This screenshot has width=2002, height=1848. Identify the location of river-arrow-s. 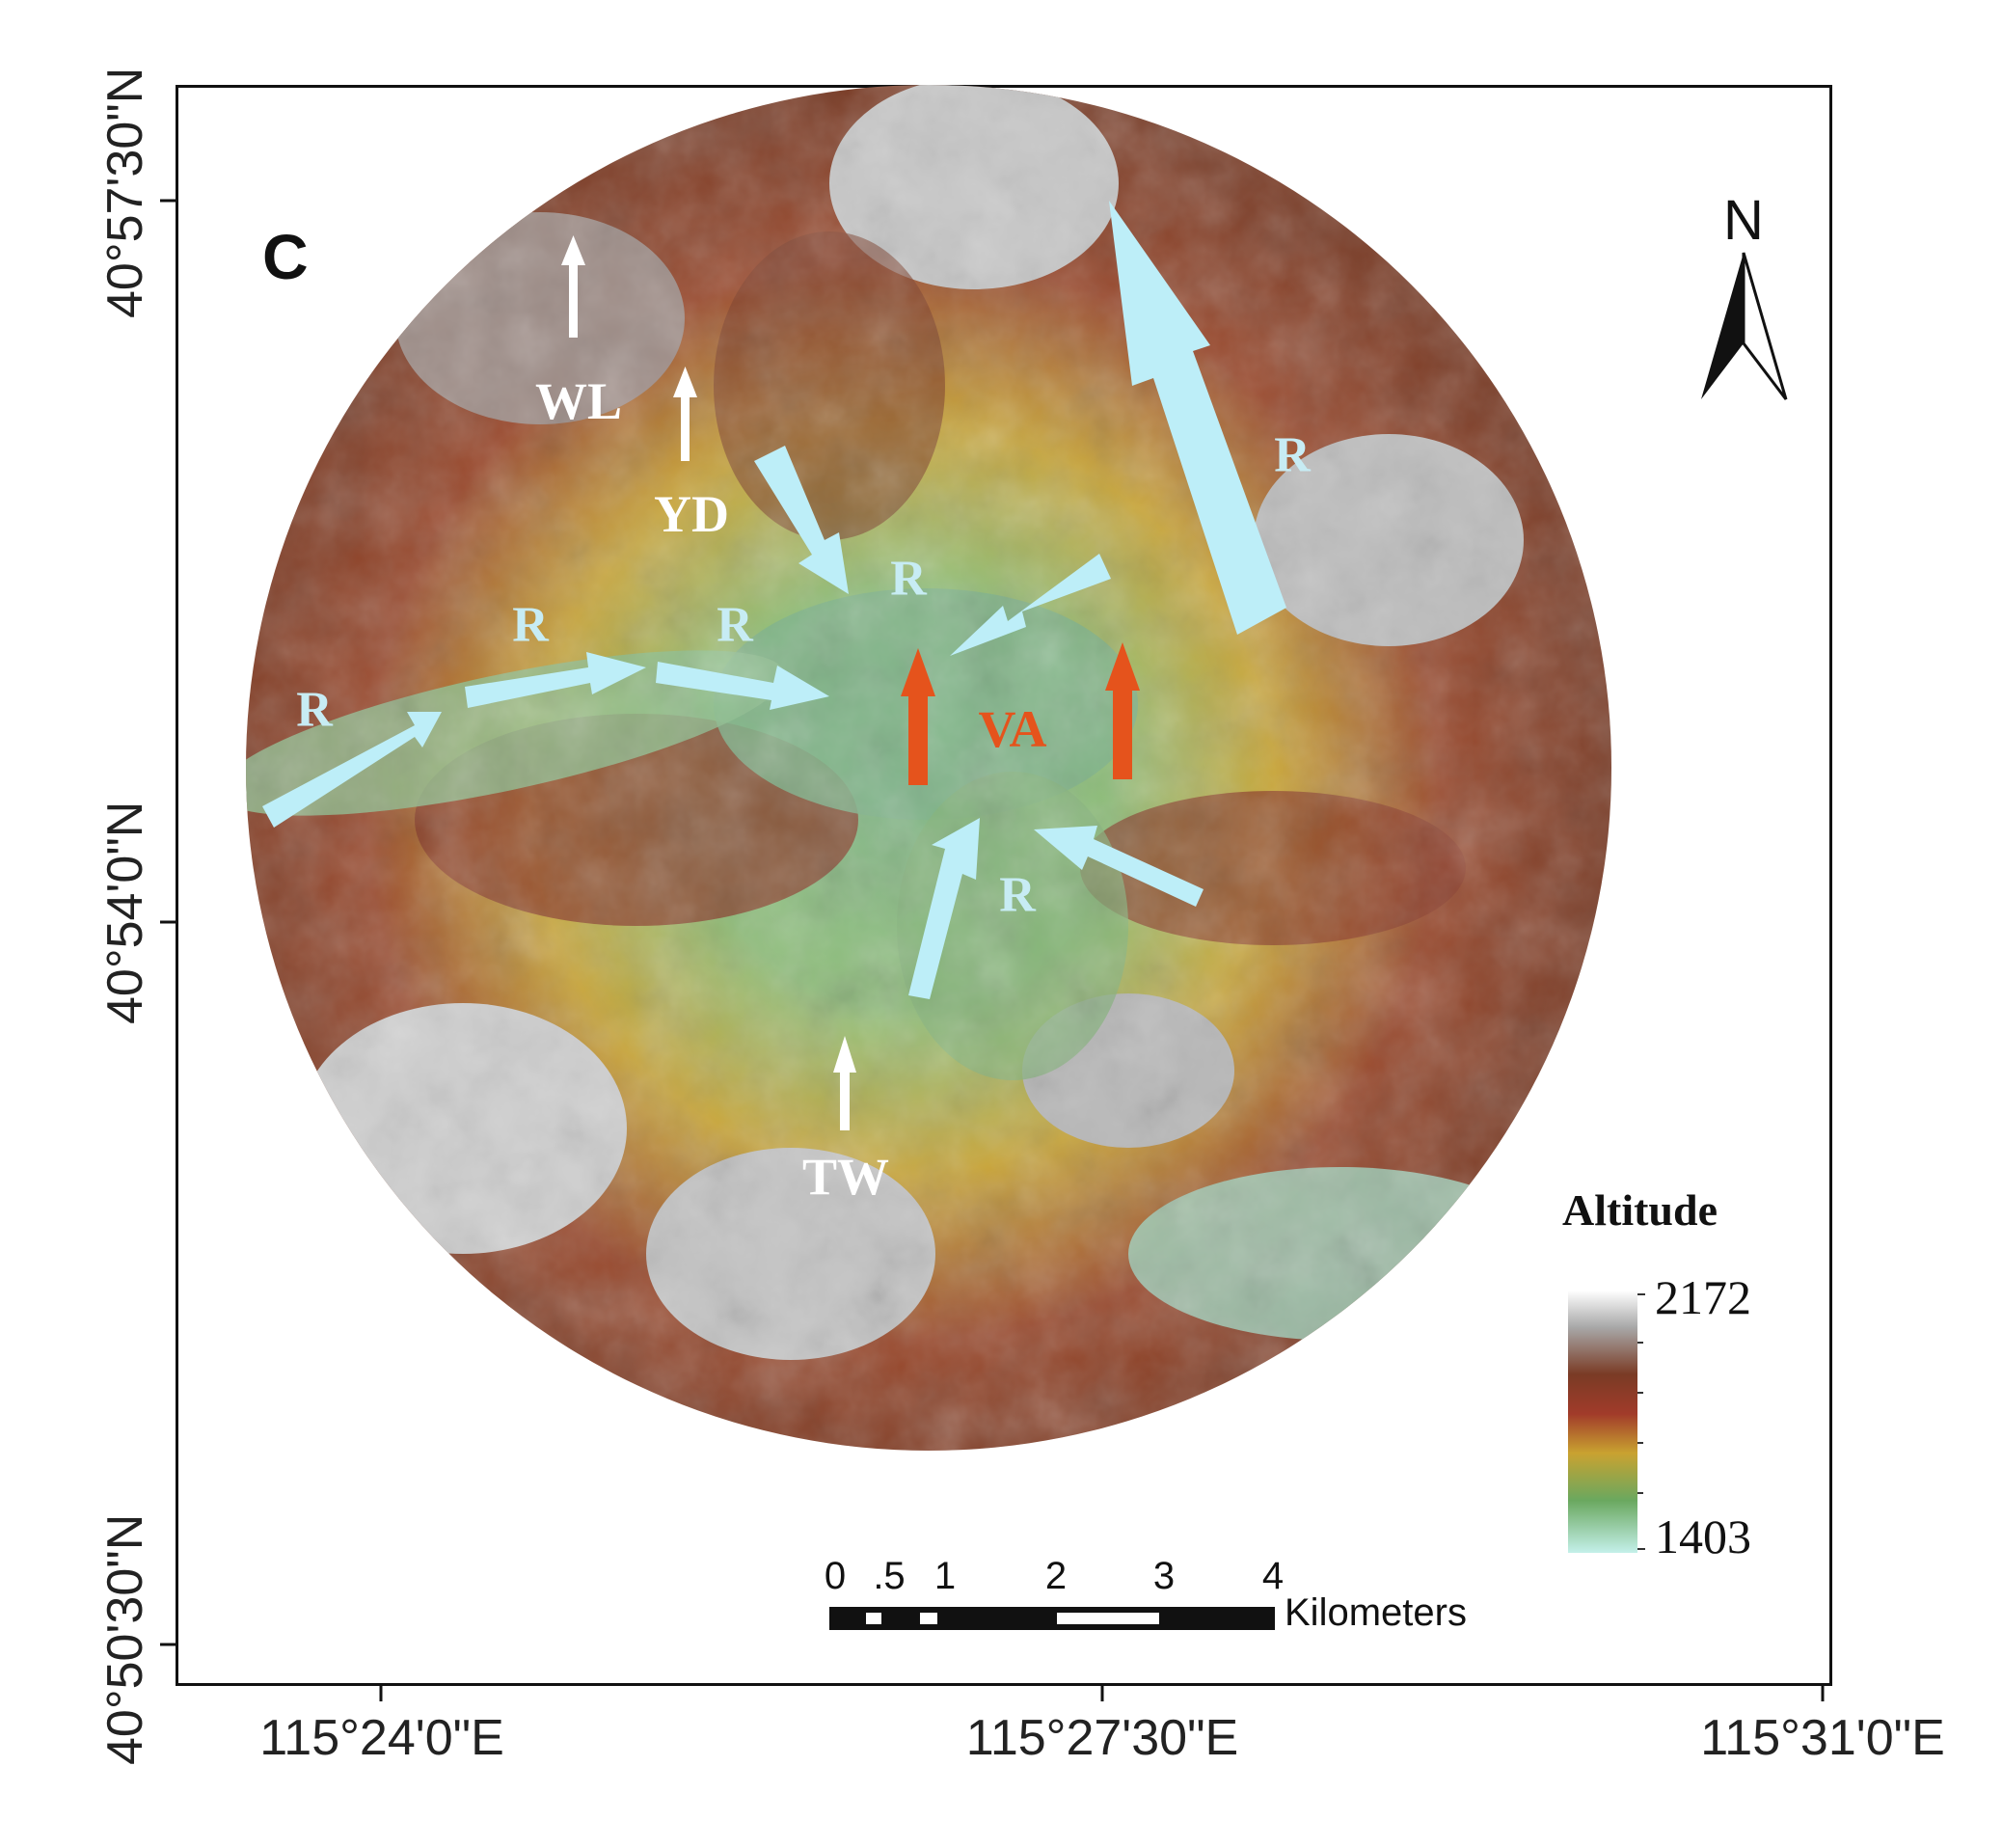
(944, 908).